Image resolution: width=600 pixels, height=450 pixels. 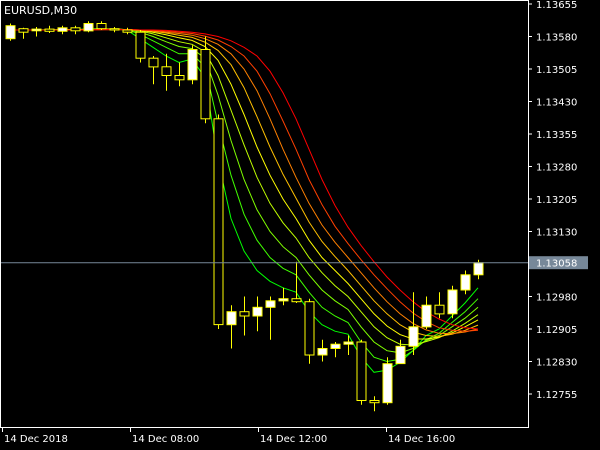 I want to click on x-tick-label: 14 Dec 12:00, so click(x=293, y=439).